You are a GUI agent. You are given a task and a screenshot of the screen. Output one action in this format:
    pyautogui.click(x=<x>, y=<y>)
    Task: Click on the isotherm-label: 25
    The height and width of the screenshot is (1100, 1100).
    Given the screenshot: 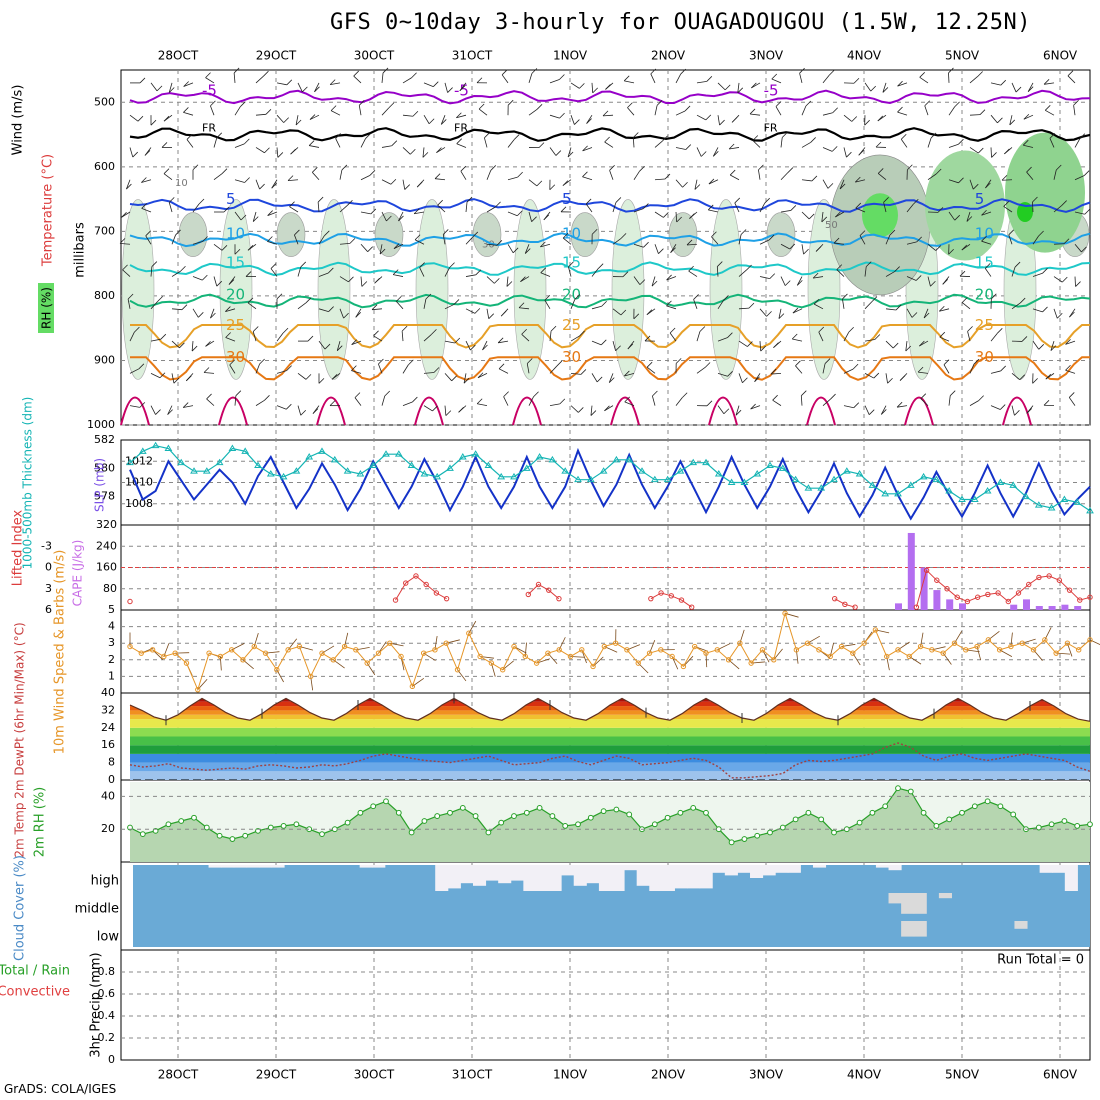 What is the action you would take?
    pyautogui.click(x=571, y=325)
    